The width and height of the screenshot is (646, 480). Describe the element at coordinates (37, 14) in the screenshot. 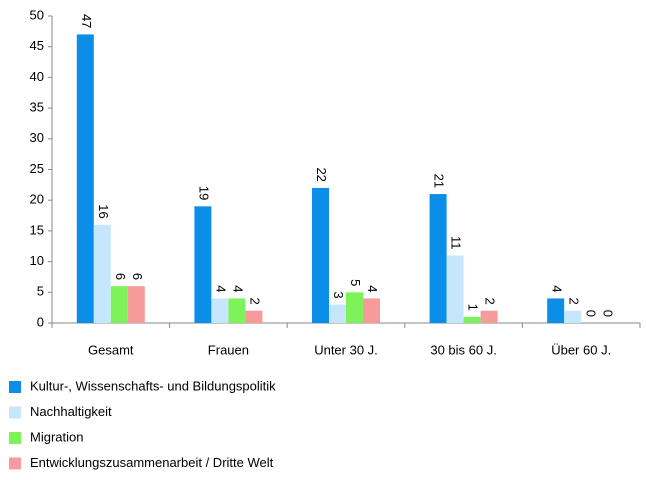

I see `y-tick-label: 50` at that location.